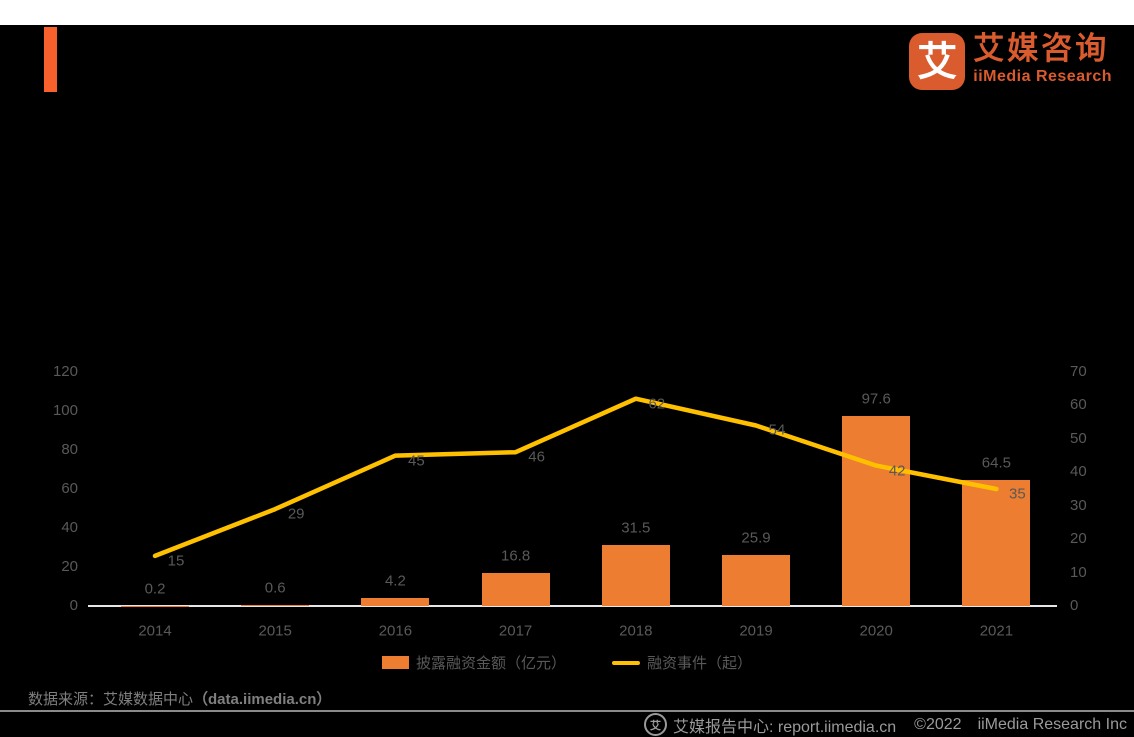 This screenshot has width=1134, height=737. What do you see at coordinates (275, 631) in the screenshot?
I see `x-tick-label: 2015` at bounding box center [275, 631].